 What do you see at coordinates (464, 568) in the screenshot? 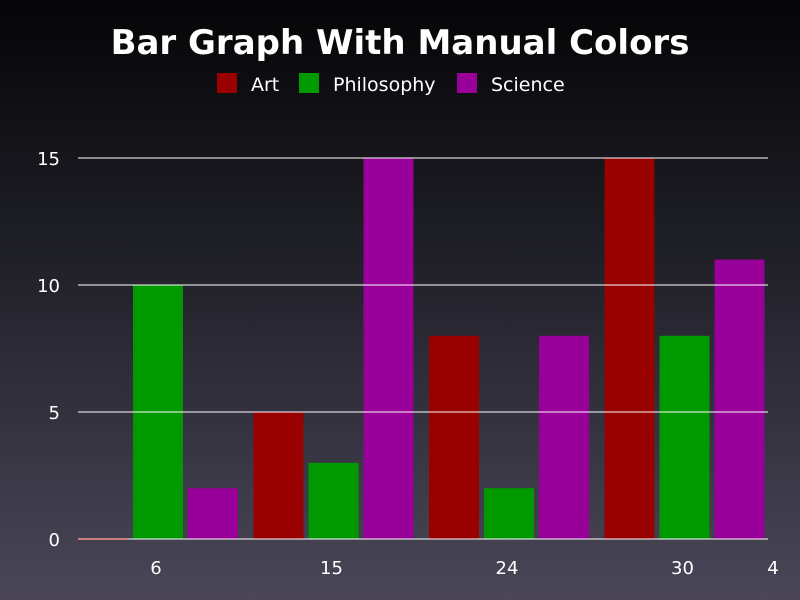
I see `x-axis: 6 15 24 30 4` at bounding box center [464, 568].